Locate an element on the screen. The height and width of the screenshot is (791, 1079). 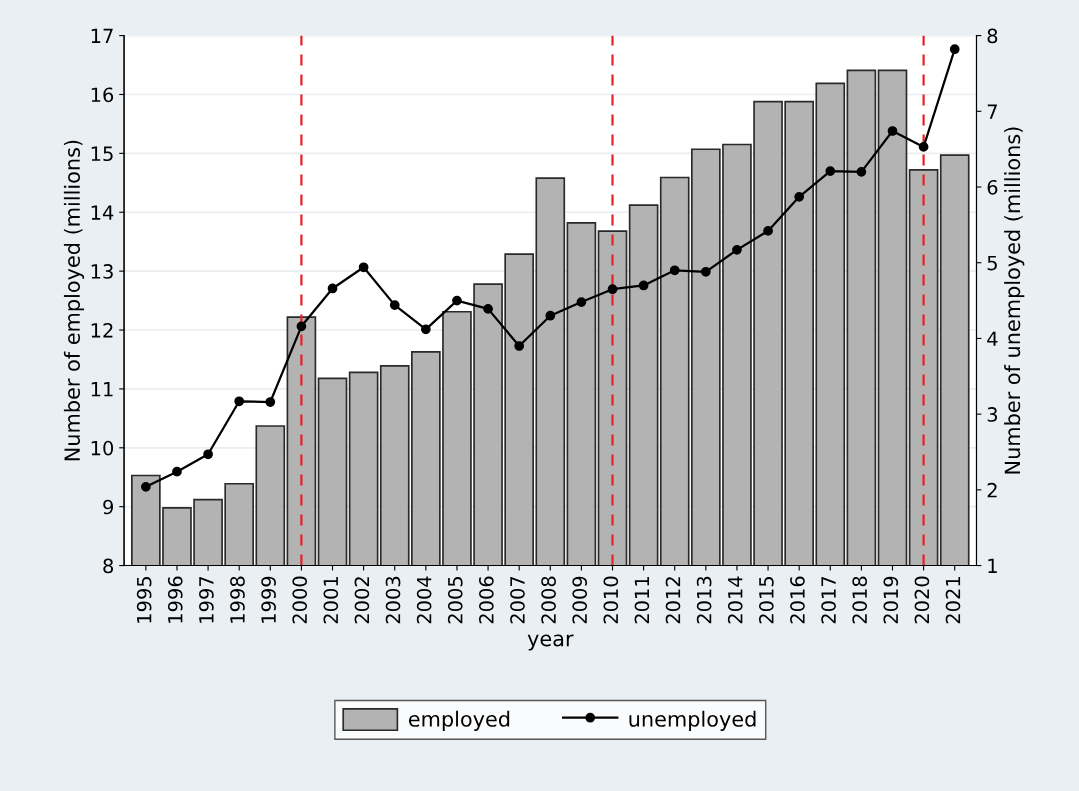
legend-label: employed is located at coordinates (459, 720).